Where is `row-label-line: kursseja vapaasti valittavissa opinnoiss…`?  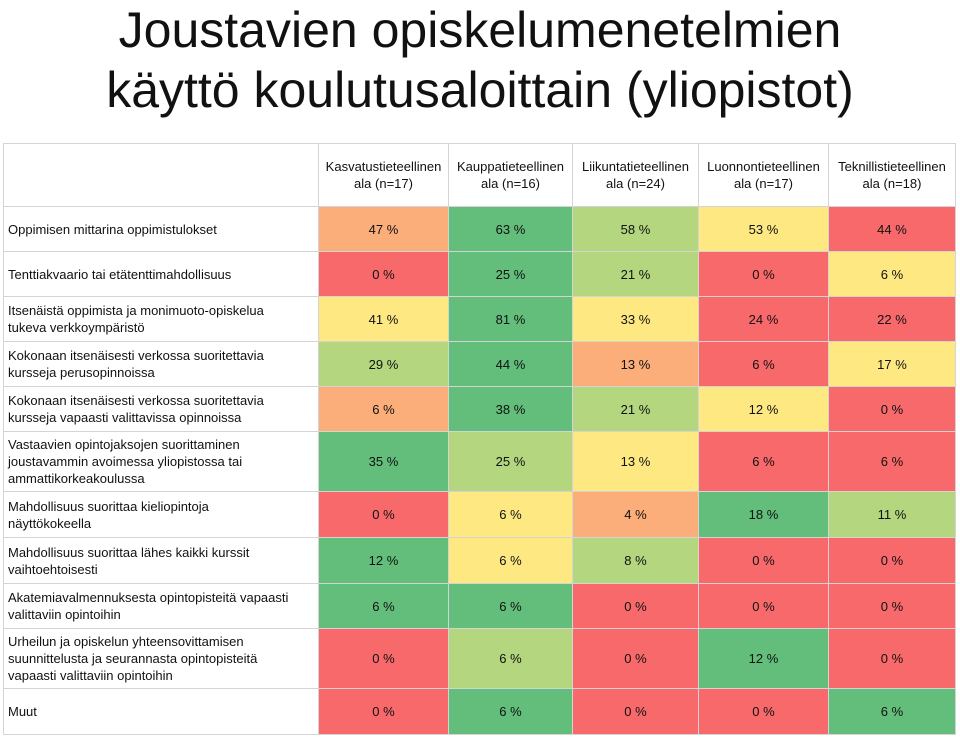
row-label-line: kursseja vapaasti valittavissa opinnoiss… is located at coordinates (125, 417).